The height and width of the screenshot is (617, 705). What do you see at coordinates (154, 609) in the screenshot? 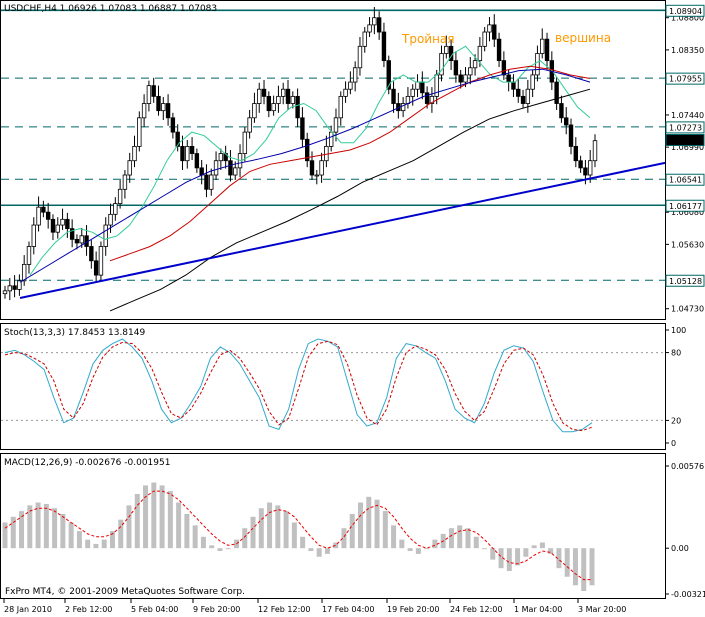
I see `time-tick-label: 5 Feb 04:00` at bounding box center [154, 609].